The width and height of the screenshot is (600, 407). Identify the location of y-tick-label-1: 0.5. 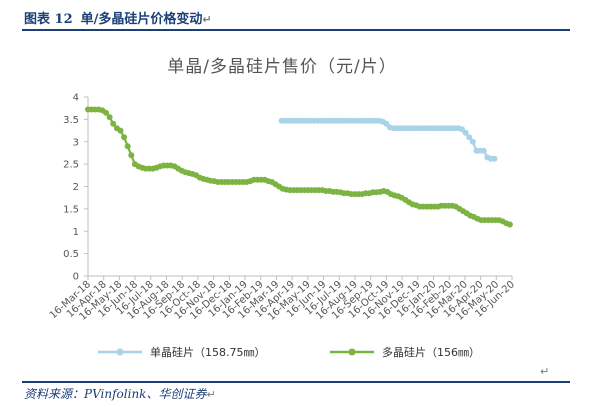
(71, 254).